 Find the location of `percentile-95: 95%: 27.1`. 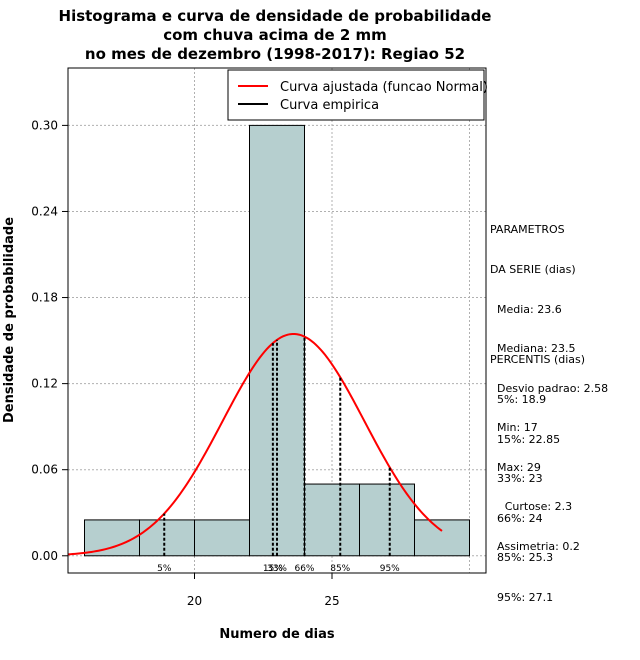

percentile-95: 95%: 27.1 is located at coordinates (522, 598).